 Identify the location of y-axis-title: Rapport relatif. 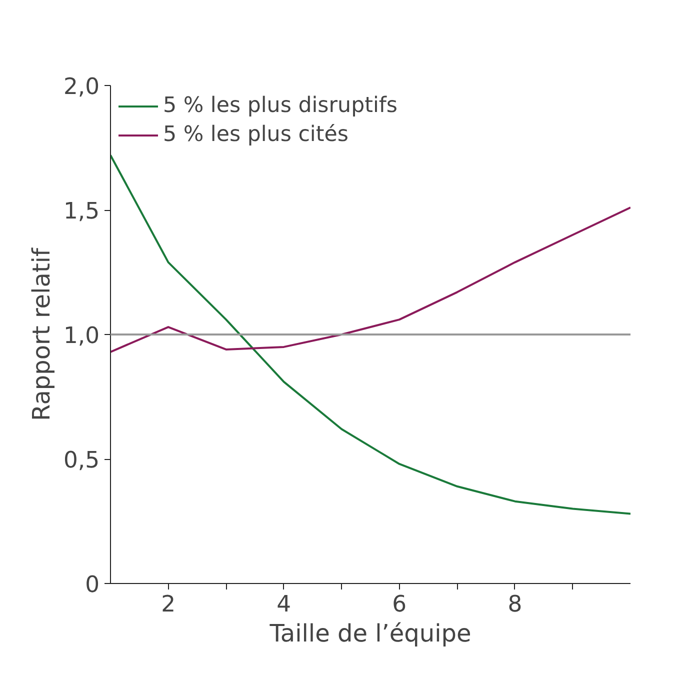
(41, 334).